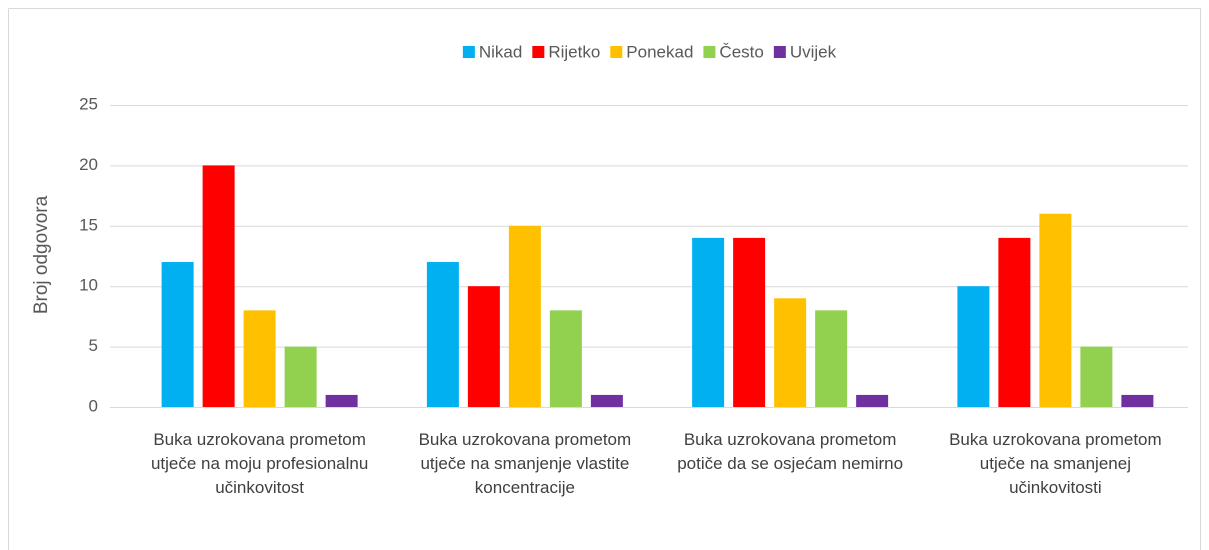  What do you see at coordinates (88, 164) in the screenshot?
I see `y-tick-label: 20` at bounding box center [88, 164].